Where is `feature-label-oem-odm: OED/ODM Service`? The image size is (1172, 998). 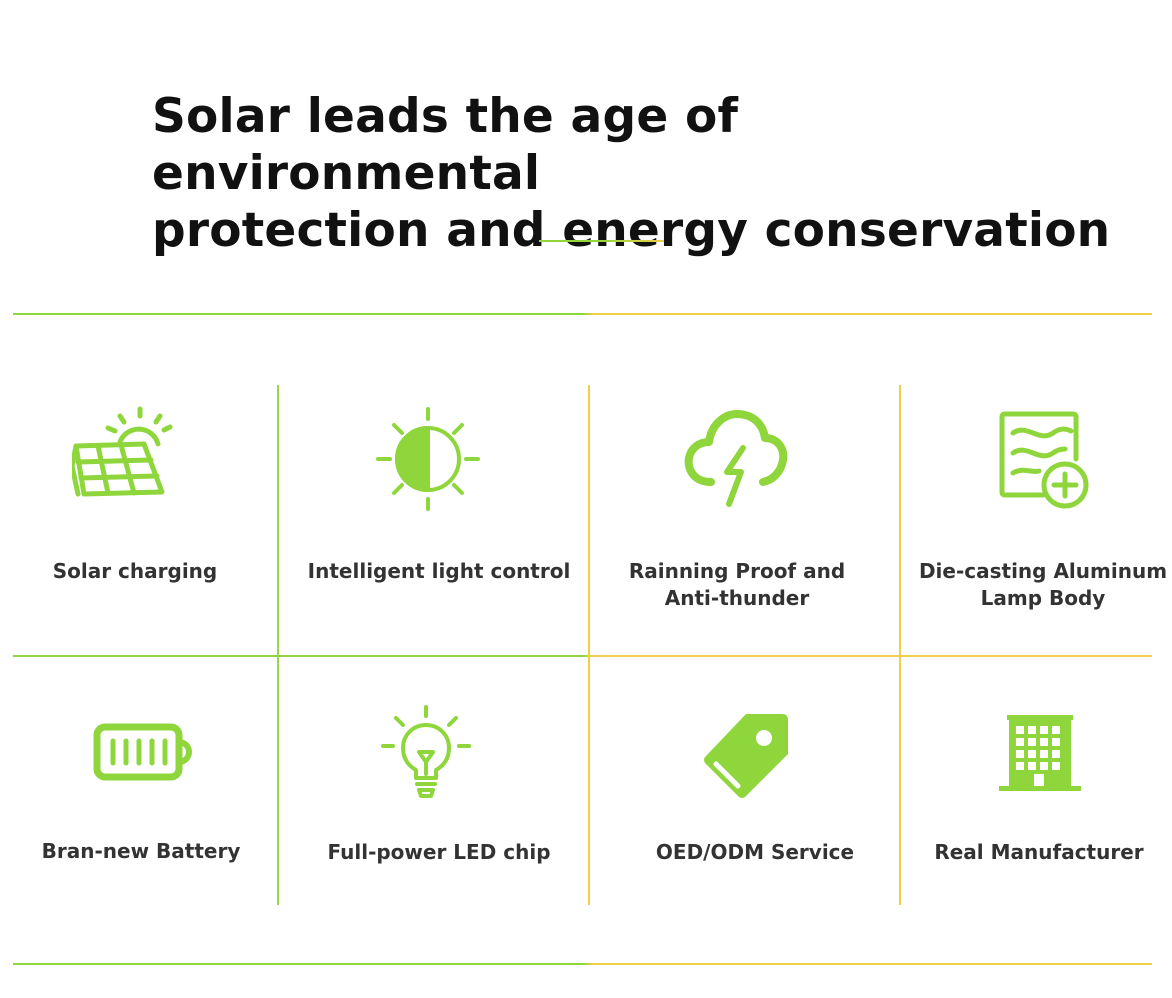 feature-label-oem-odm: OED/ODM Service is located at coordinates (755, 852).